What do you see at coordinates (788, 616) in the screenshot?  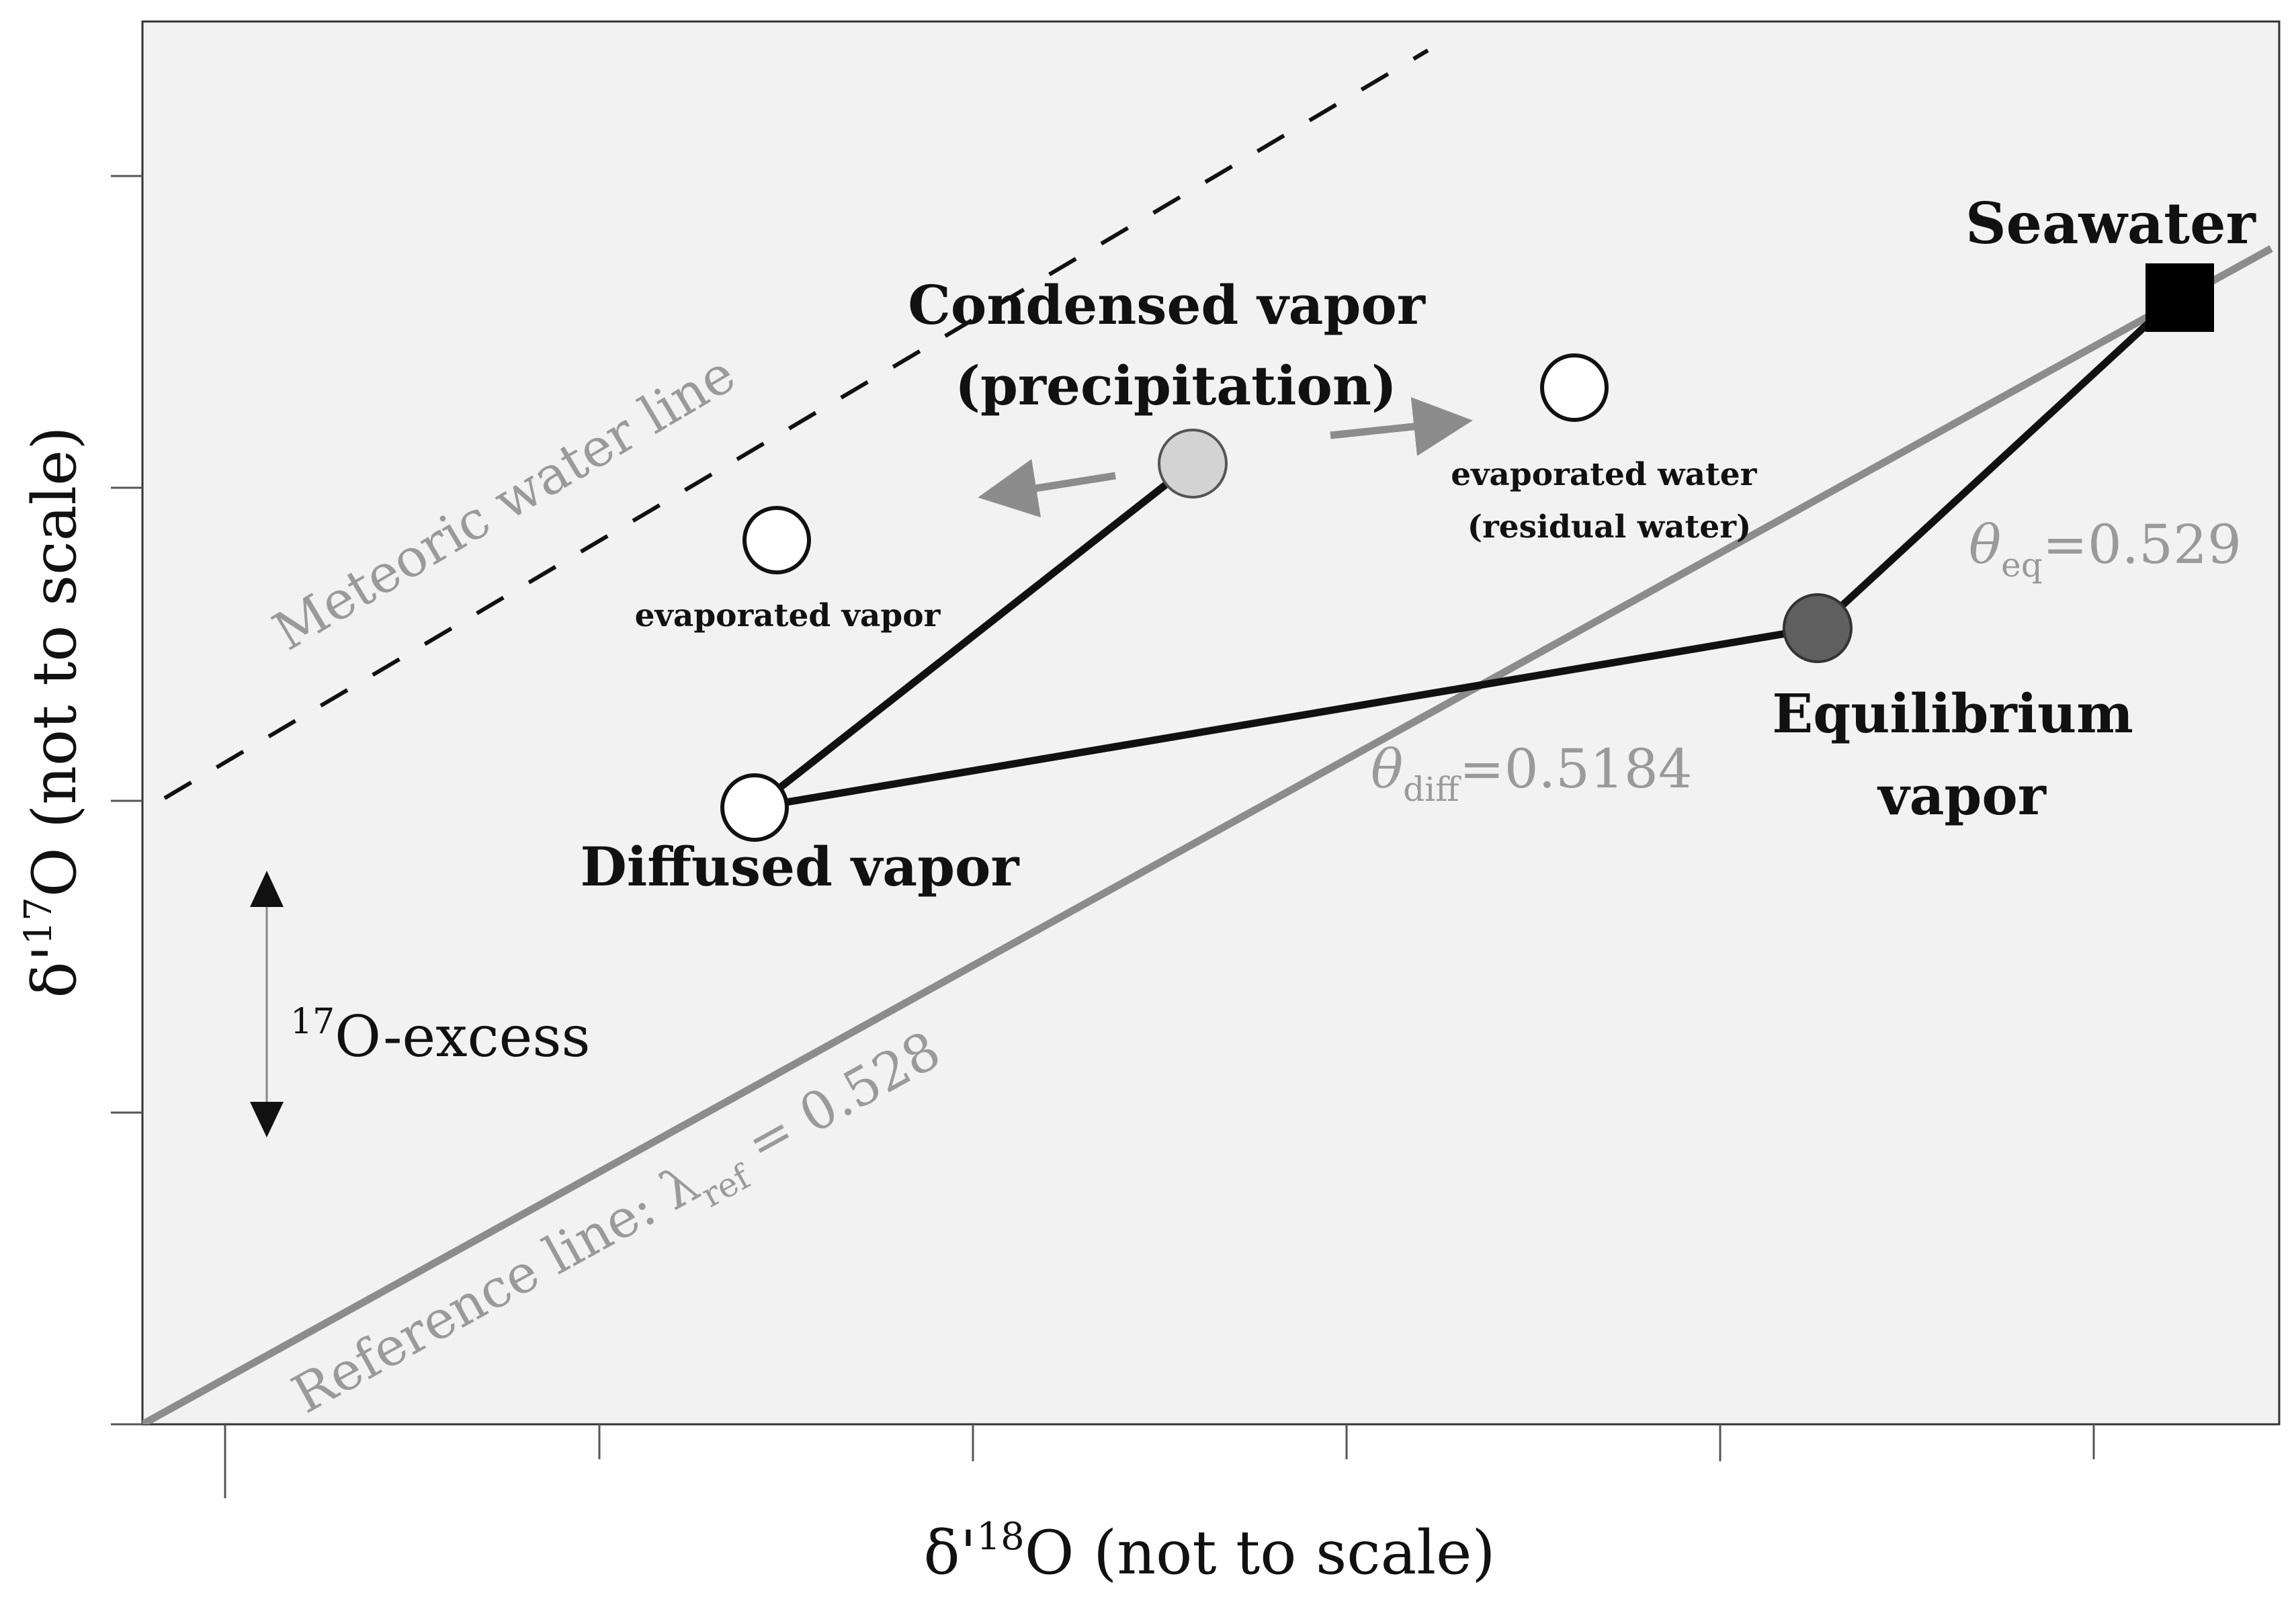 I see `evaporated-vapor-label: evaporated vapor` at bounding box center [788, 616].